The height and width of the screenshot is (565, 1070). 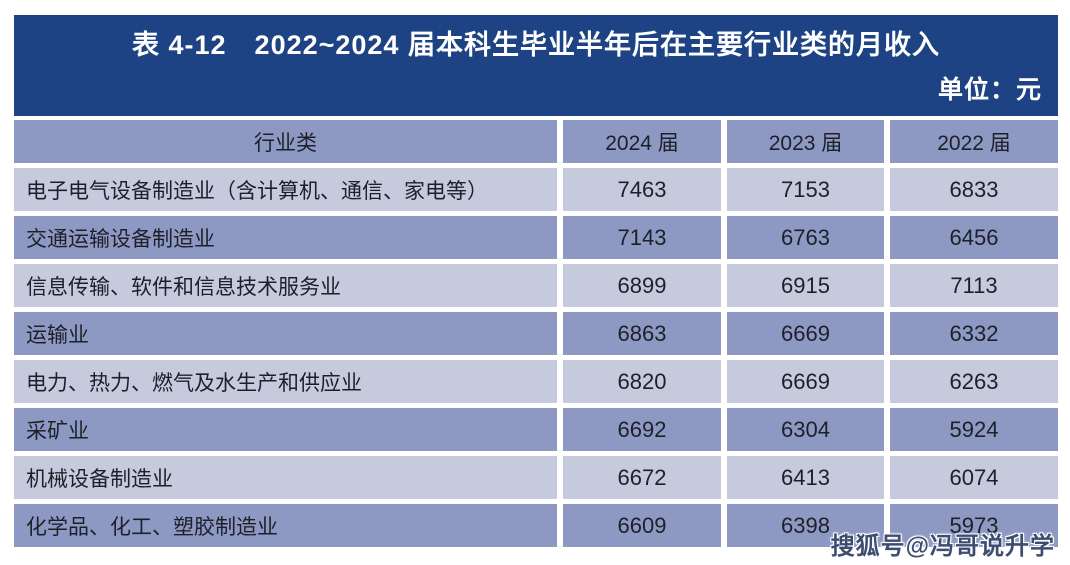 I want to click on value-2022: 6332, so click(x=974, y=333).